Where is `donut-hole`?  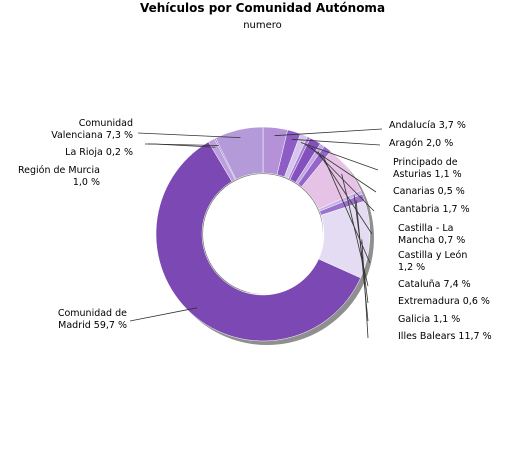
donut-hole is located at coordinates (263, 234).